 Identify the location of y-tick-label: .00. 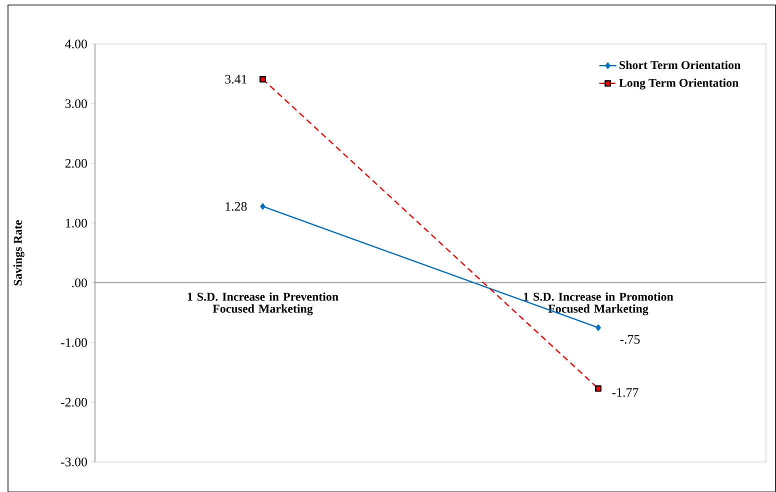
(80, 283).